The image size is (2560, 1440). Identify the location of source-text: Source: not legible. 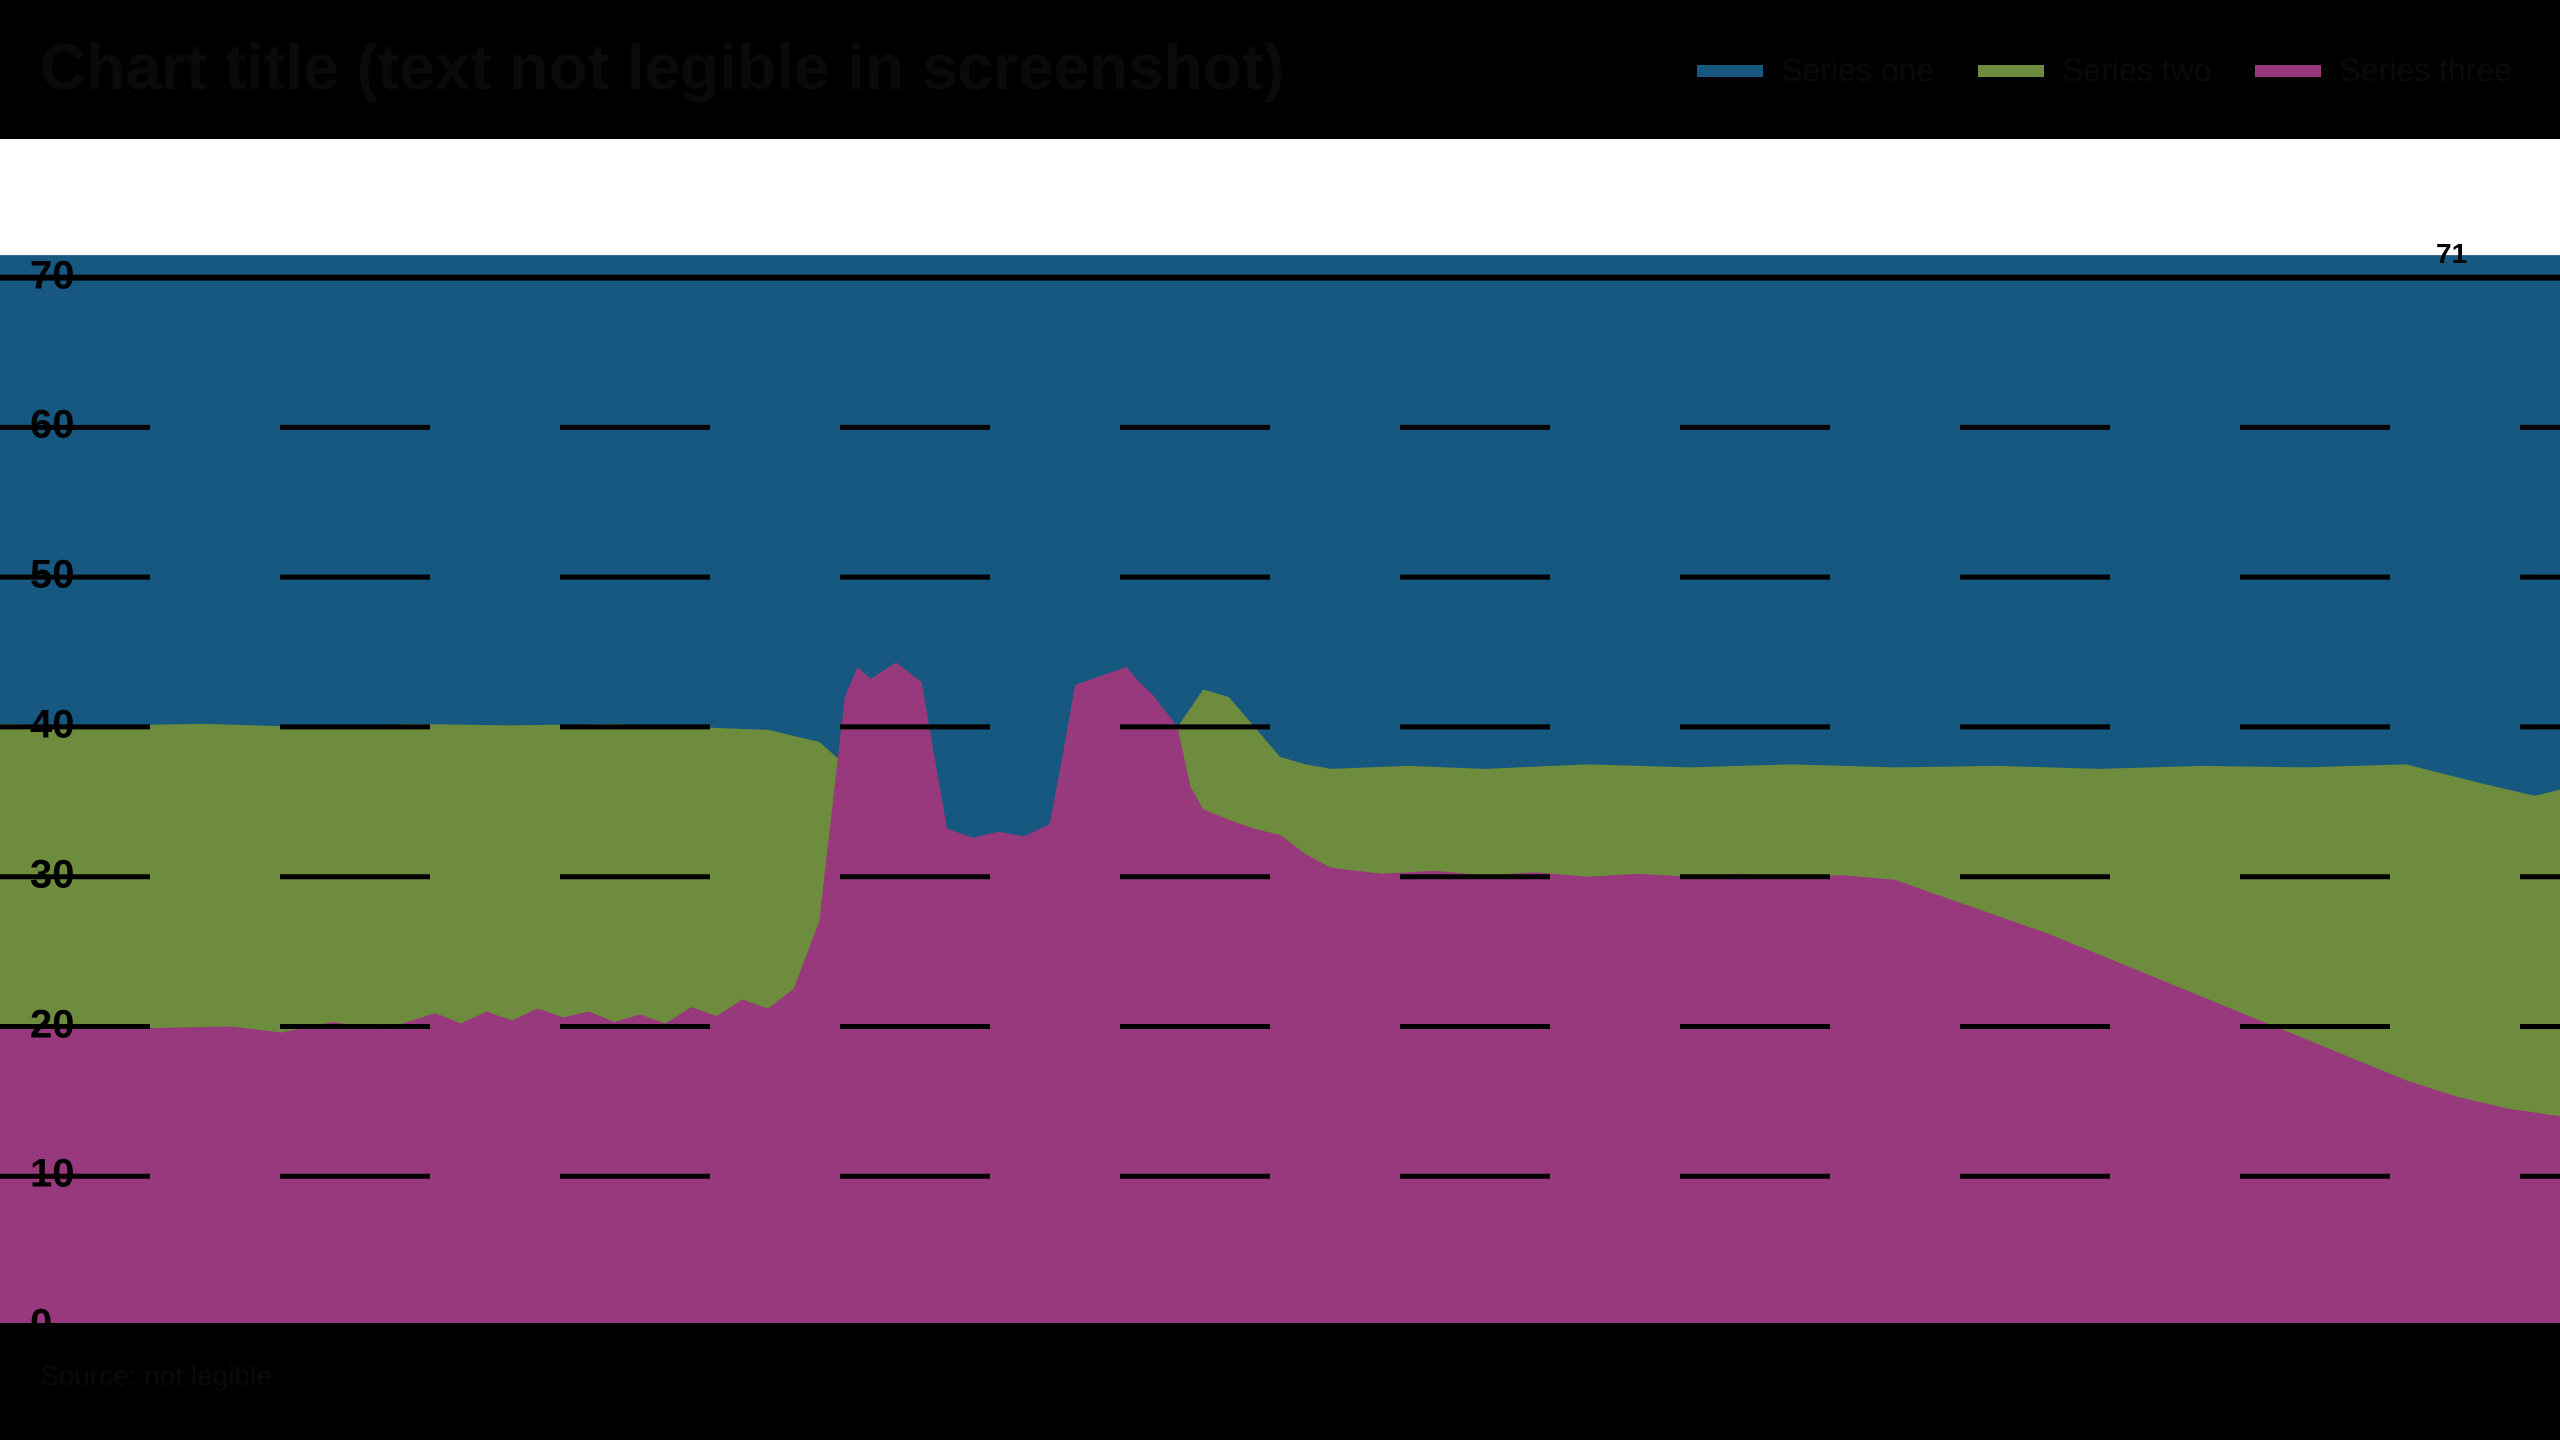
(156, 1375).